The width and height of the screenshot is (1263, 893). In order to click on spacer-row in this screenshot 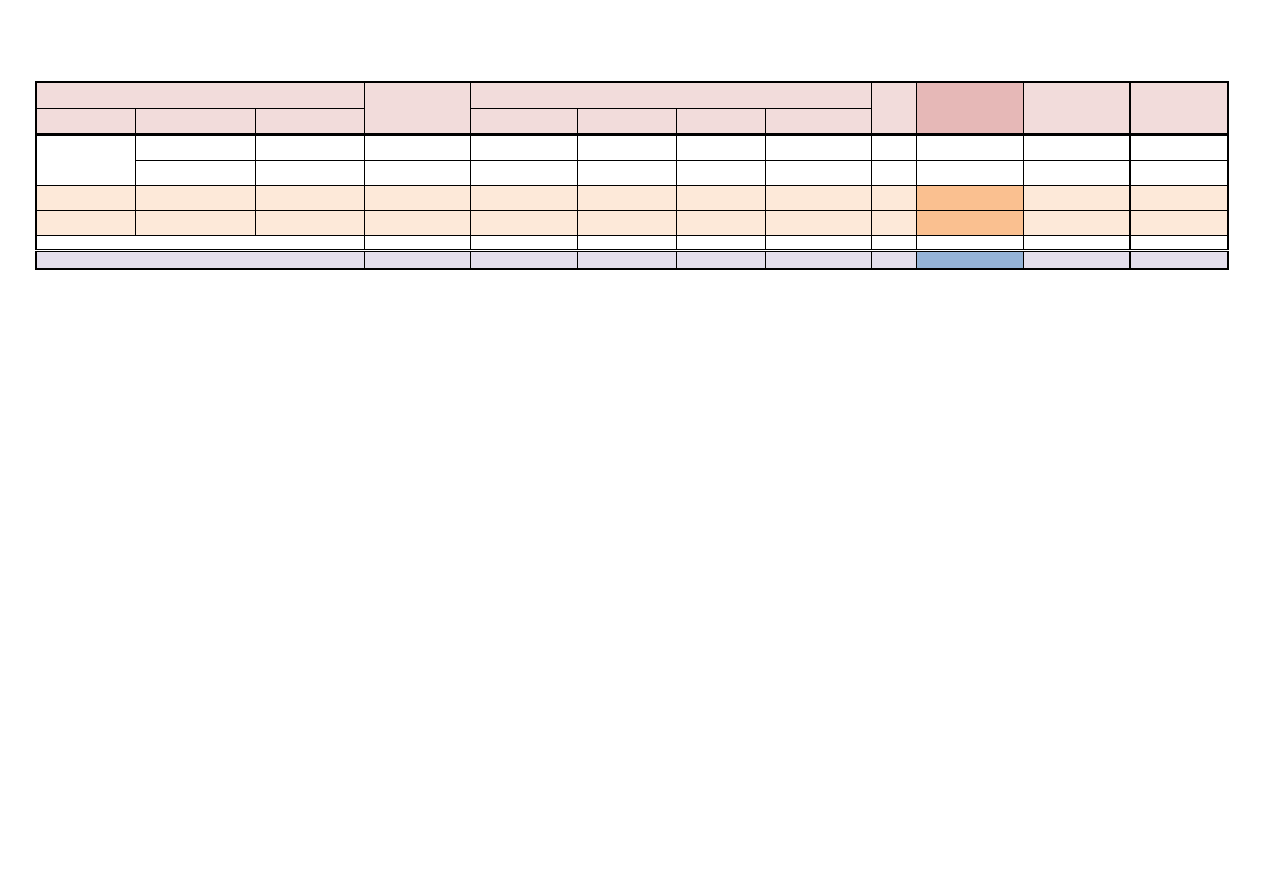, I will do `click(632, 243)`.